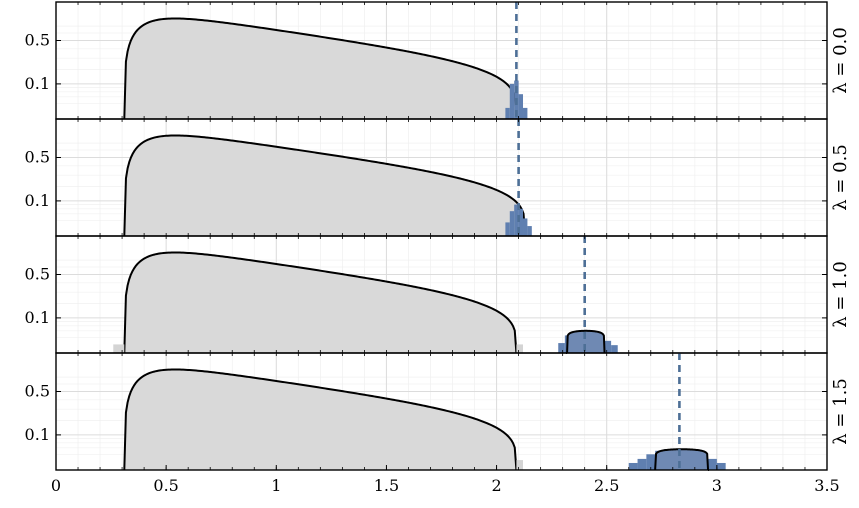 This screenshot has height=508, width=859. Describe the element at coordinates (606, 485) in the screenshot. I see `x-tick-label: 2.5` at that location.